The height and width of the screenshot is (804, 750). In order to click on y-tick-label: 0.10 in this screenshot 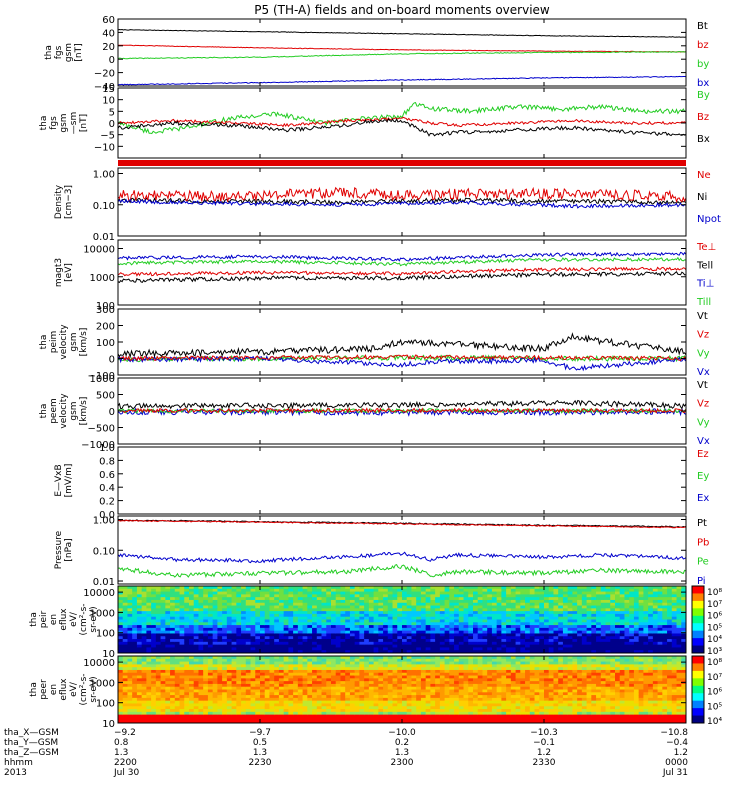, I will do `click(104, 551)`.